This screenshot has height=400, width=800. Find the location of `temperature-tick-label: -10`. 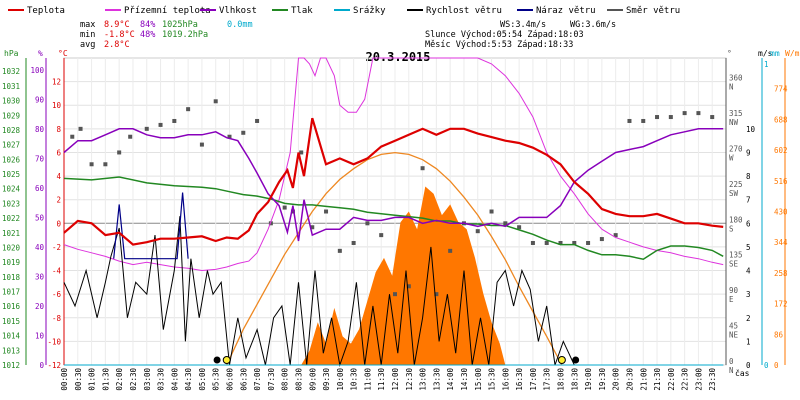

temperature-tick-label: -10 is located at coordinates (54, 341).